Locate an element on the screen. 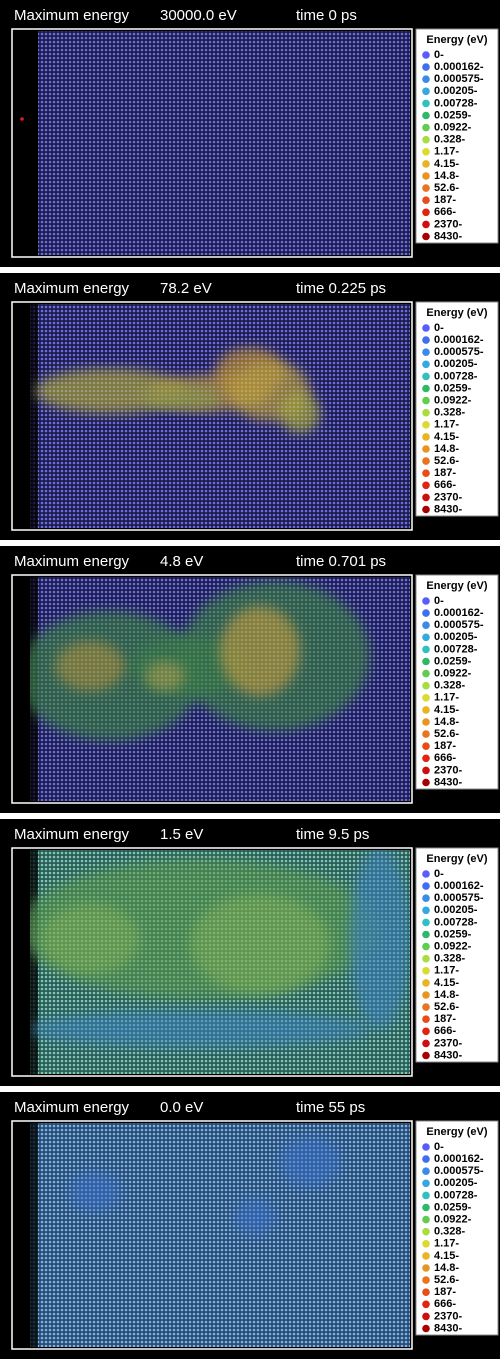 This screenshot has height=1366, width=500. max-energy: 4.8 eV is located at coordinates (181, 561).